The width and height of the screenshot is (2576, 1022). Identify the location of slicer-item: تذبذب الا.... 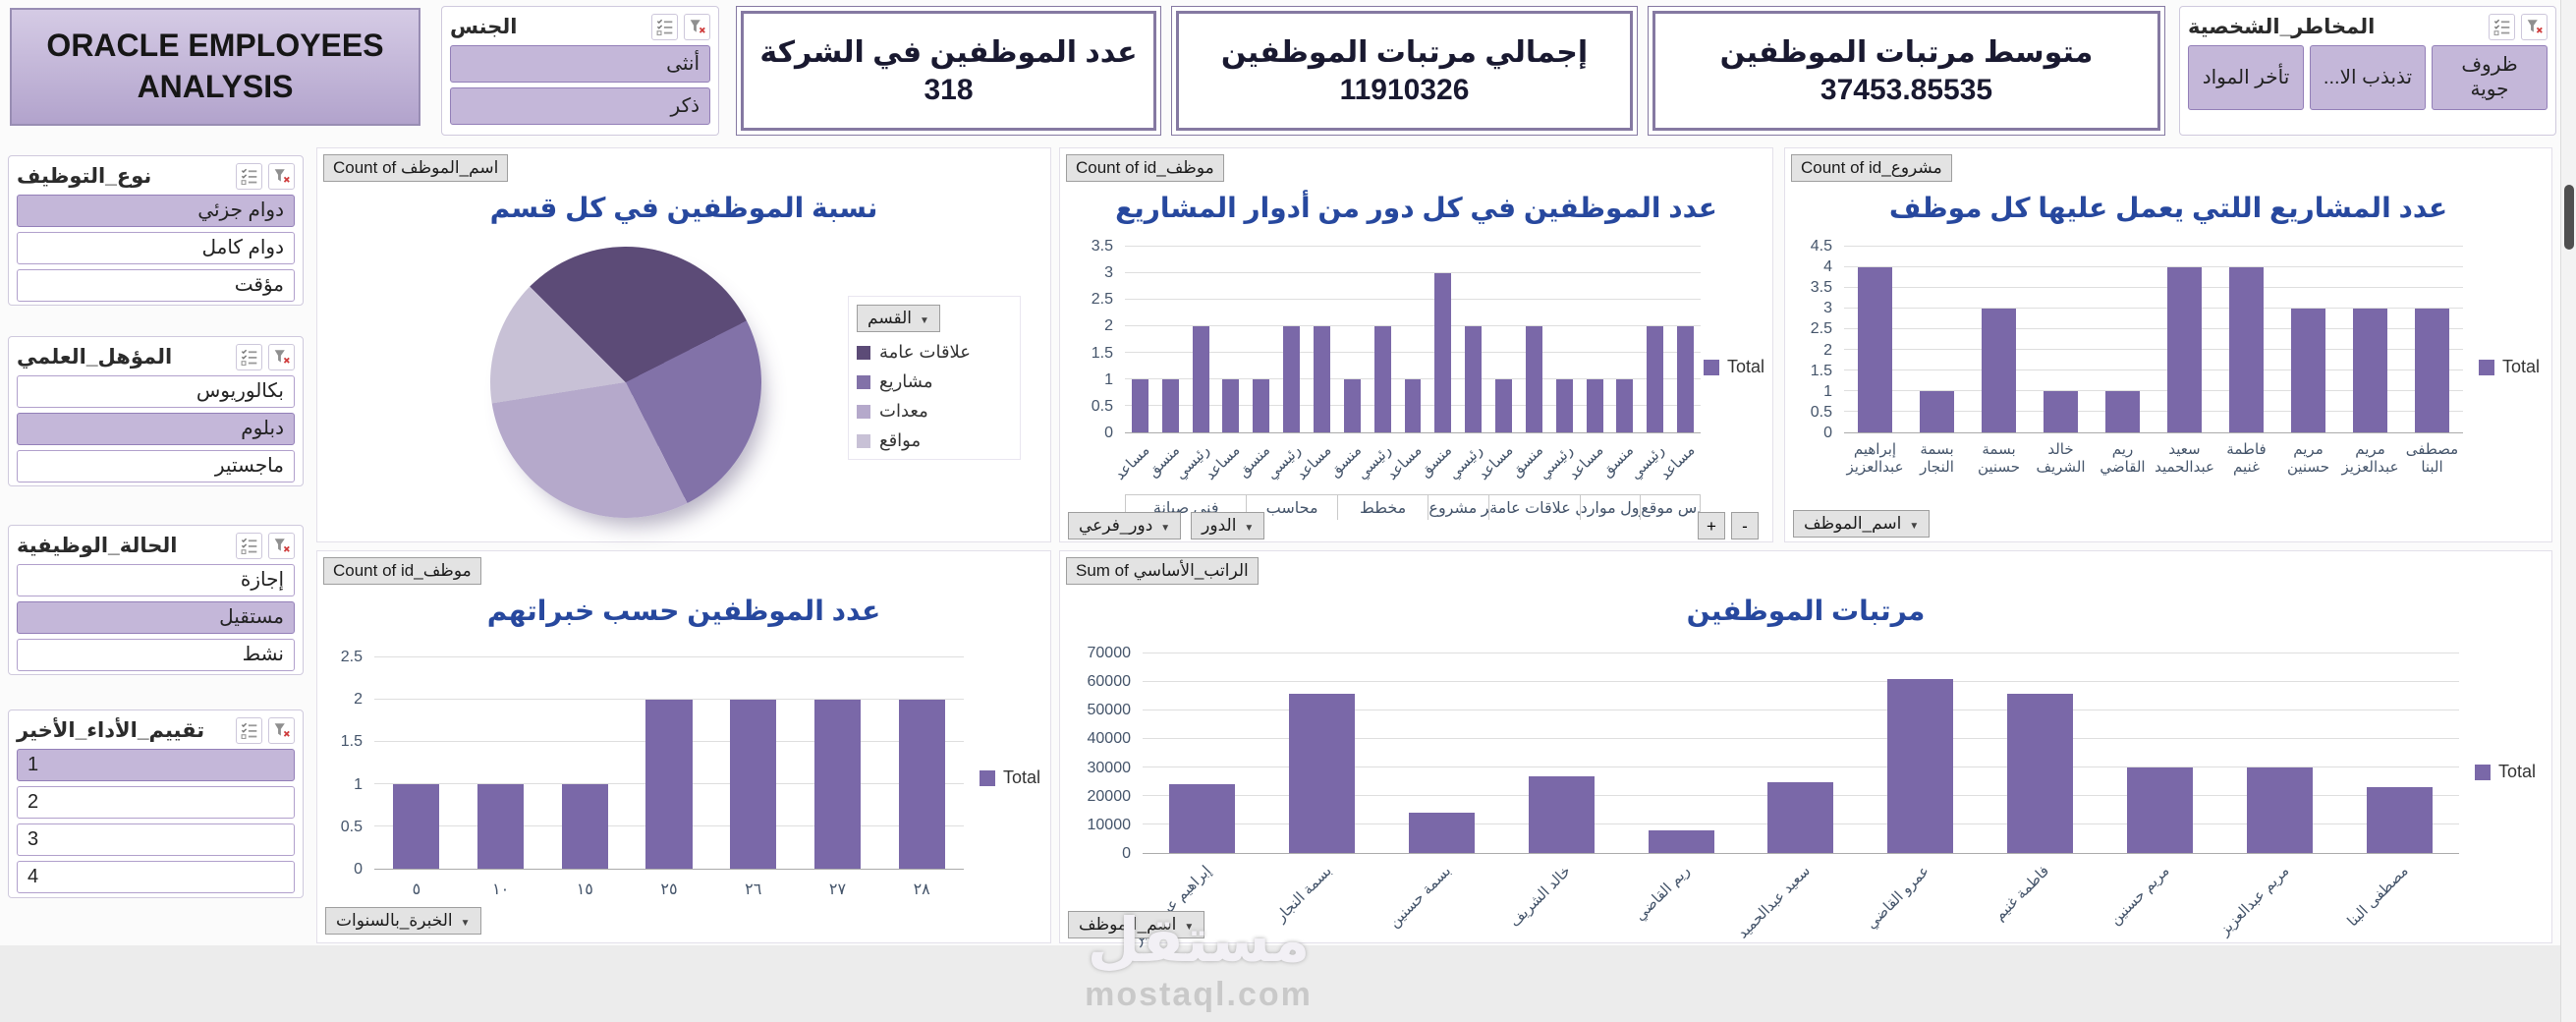
(2368, 77).